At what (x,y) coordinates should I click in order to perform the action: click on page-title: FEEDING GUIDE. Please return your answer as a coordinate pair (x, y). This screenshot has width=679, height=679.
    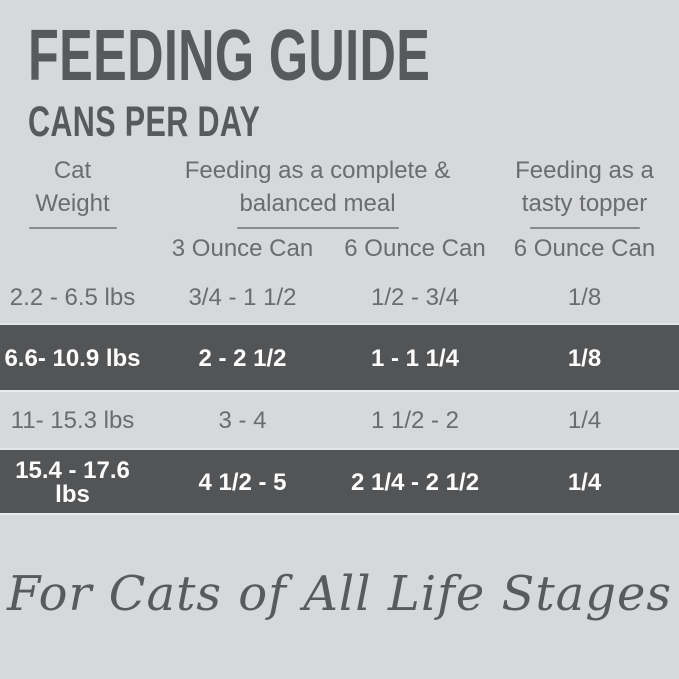
    Looking at the image, I should click on (315, 56).